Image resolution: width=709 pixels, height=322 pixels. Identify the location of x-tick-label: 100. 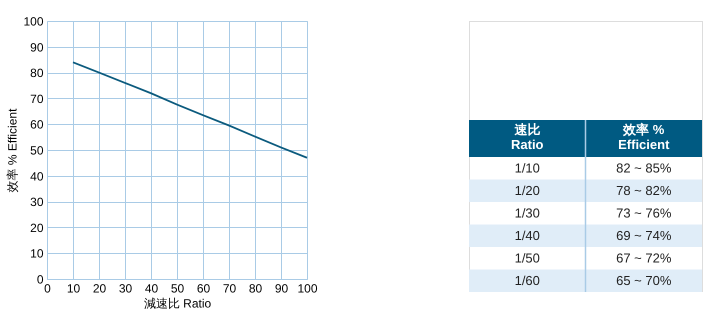
(307, 289).